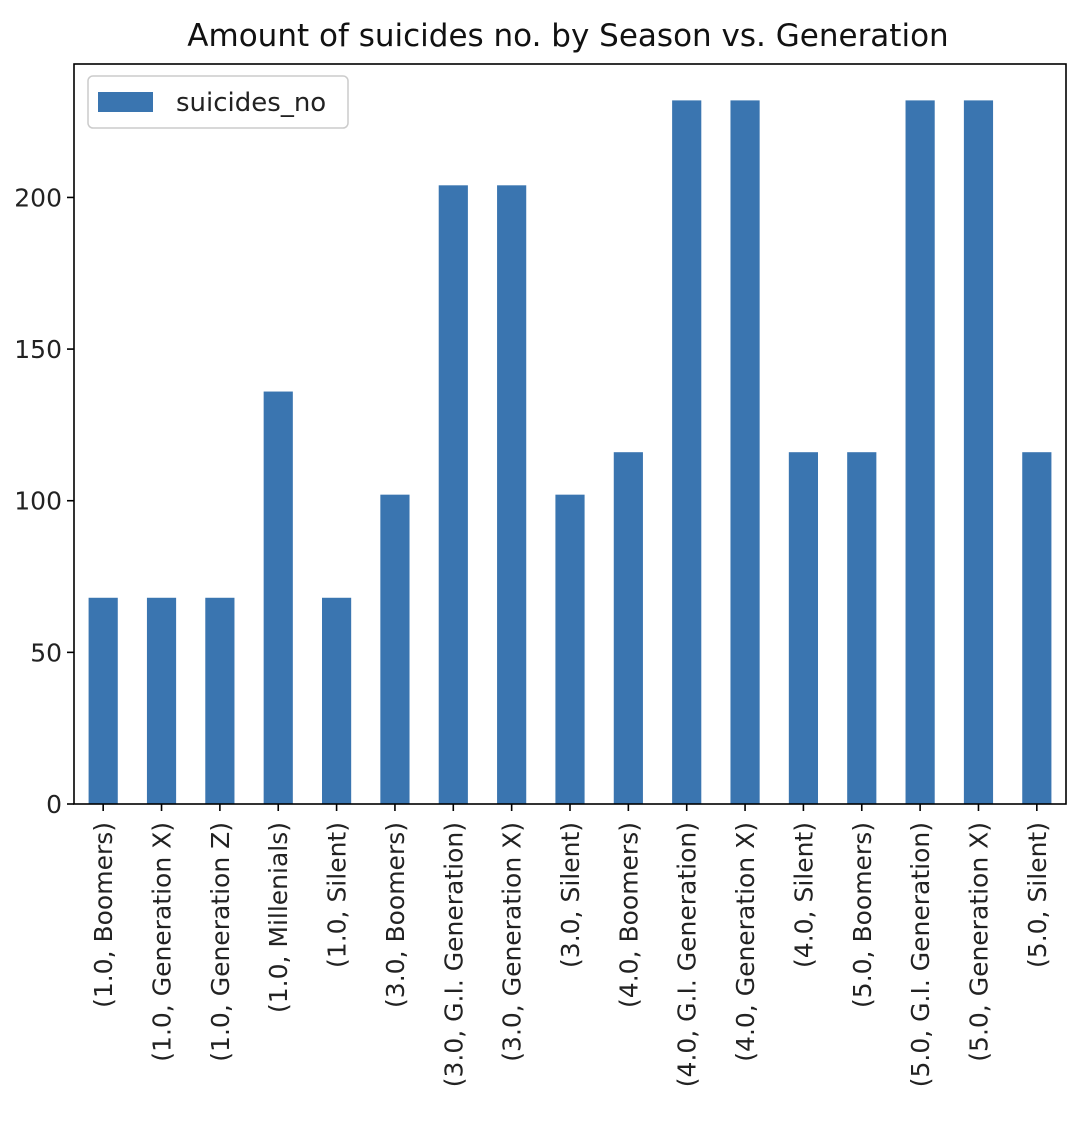 The image size is (1084, 1126). What do you see at coordinates (38, 349) in the screenshot?
I see `y-tick-label: 150` at bounding box center [38, 349].